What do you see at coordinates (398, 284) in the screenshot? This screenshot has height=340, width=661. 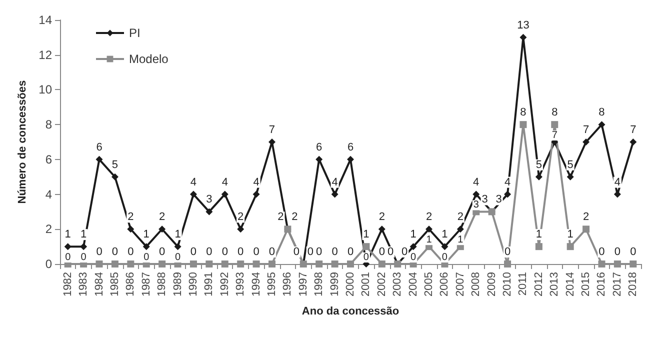 I see `x-tick-label: 2003` at bounding box center [398, 284].